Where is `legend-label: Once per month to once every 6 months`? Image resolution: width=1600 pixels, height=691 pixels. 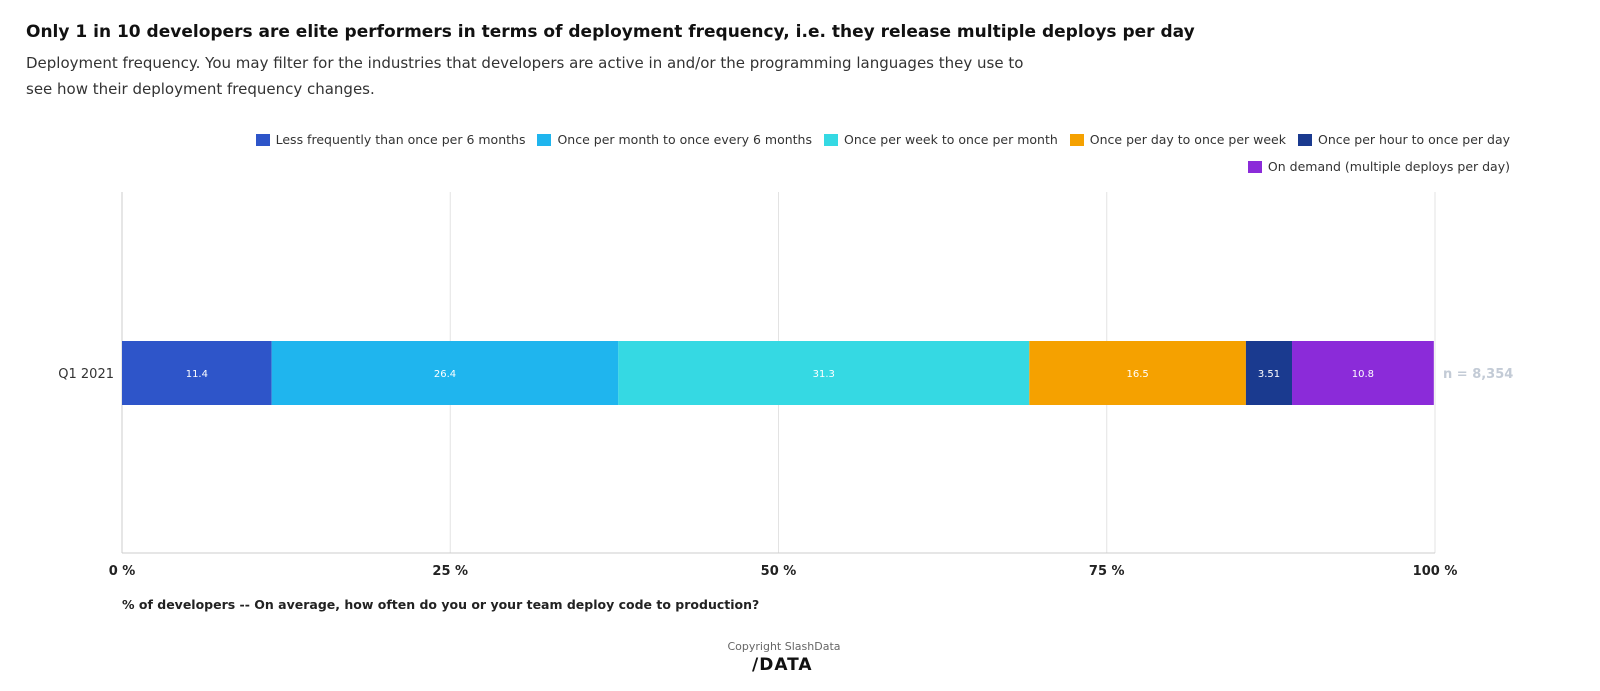
legend-label: Once per month to once every 6 months is located at coordinates (684, 139).